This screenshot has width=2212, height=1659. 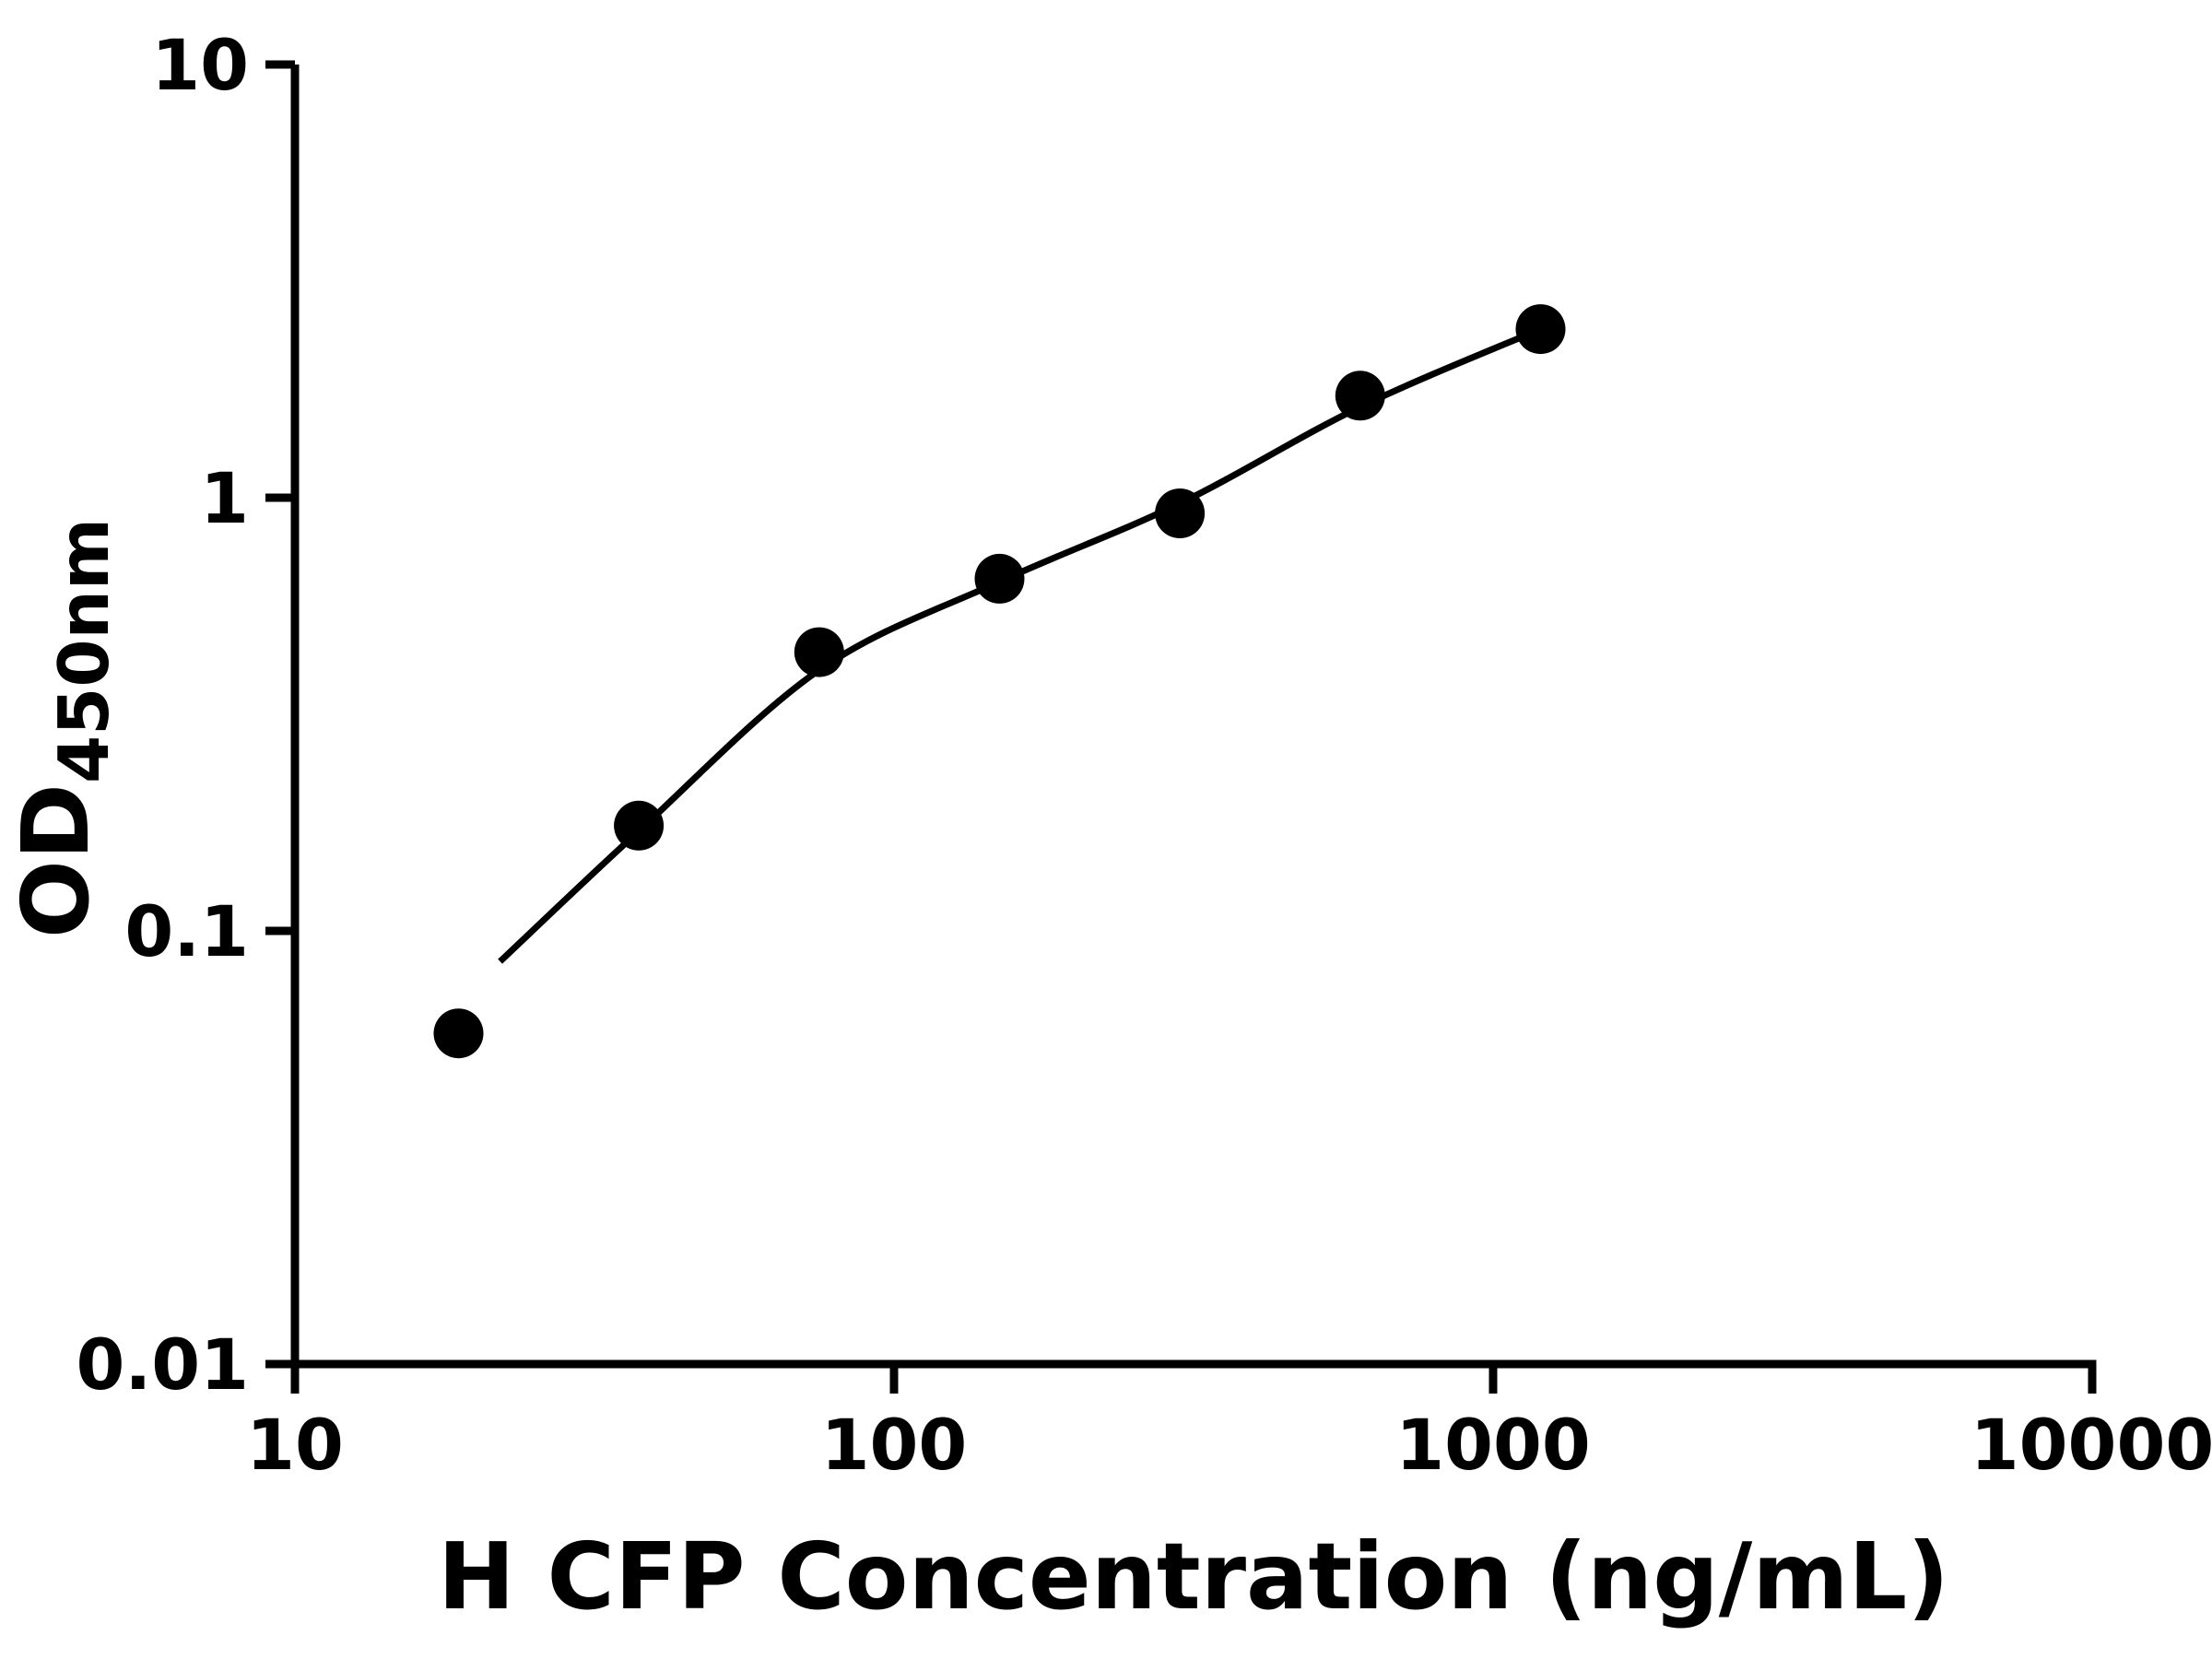 What do you see at coordinates (186, 931) in the screenshot?
I see `y-tick-label: 0.1` at bounding box center [186, 931].